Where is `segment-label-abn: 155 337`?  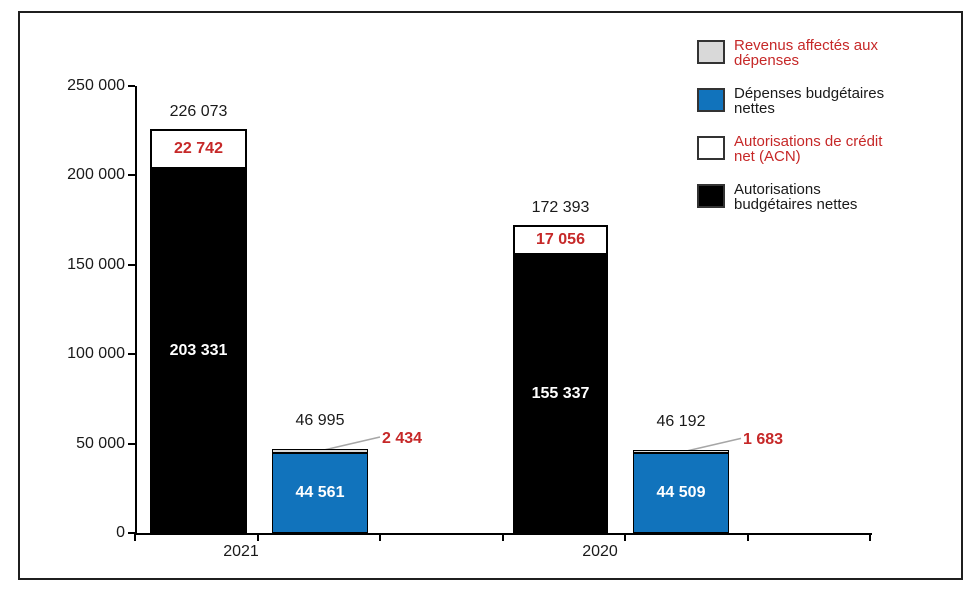
segment-label-abn: 155 337 is located at coordinates (560, 394).